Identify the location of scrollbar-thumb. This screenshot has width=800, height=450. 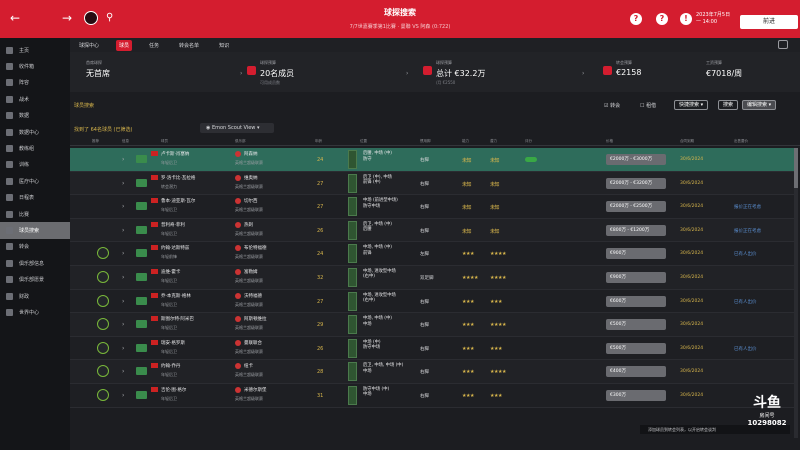
(796, 168).